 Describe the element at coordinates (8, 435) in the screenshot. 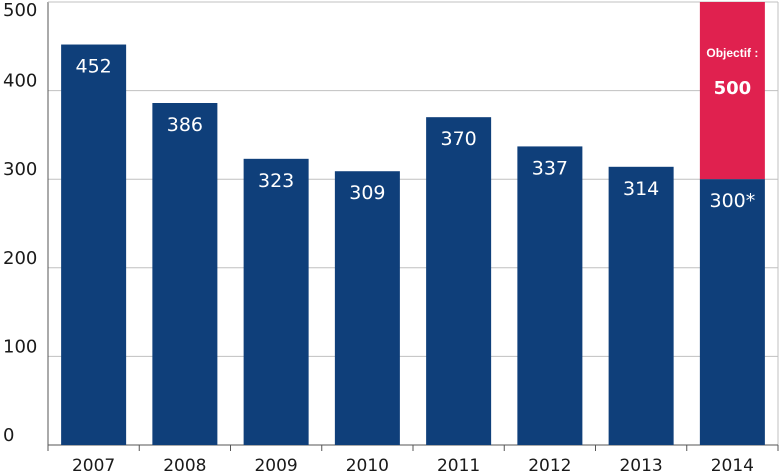

I see `y-tick-label: 0` at that location.